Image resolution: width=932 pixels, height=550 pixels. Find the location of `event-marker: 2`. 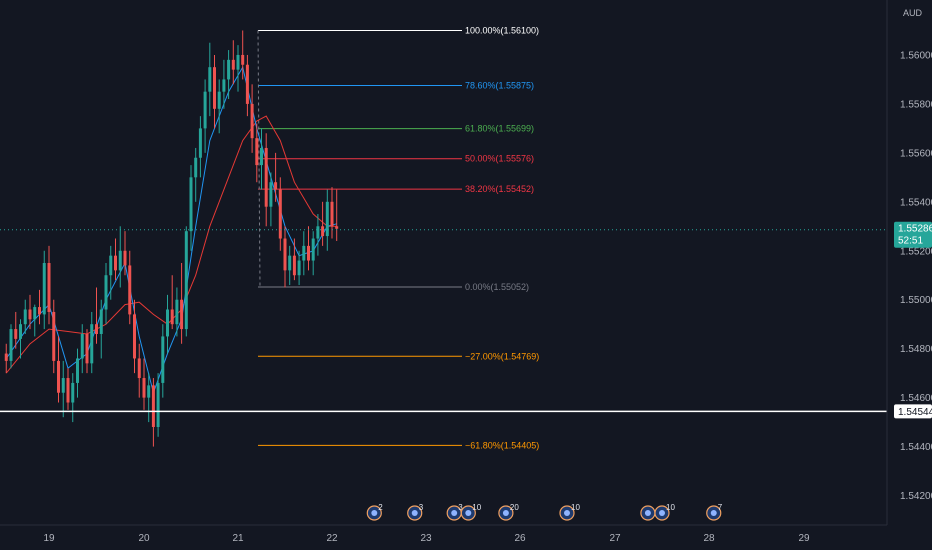

event-marker: 2 is located at coordinates (374, 512).